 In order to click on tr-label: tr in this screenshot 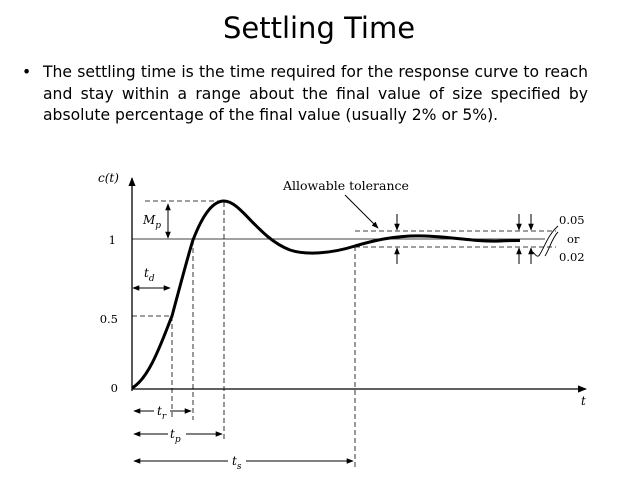, I will do `click(162, 413)`.